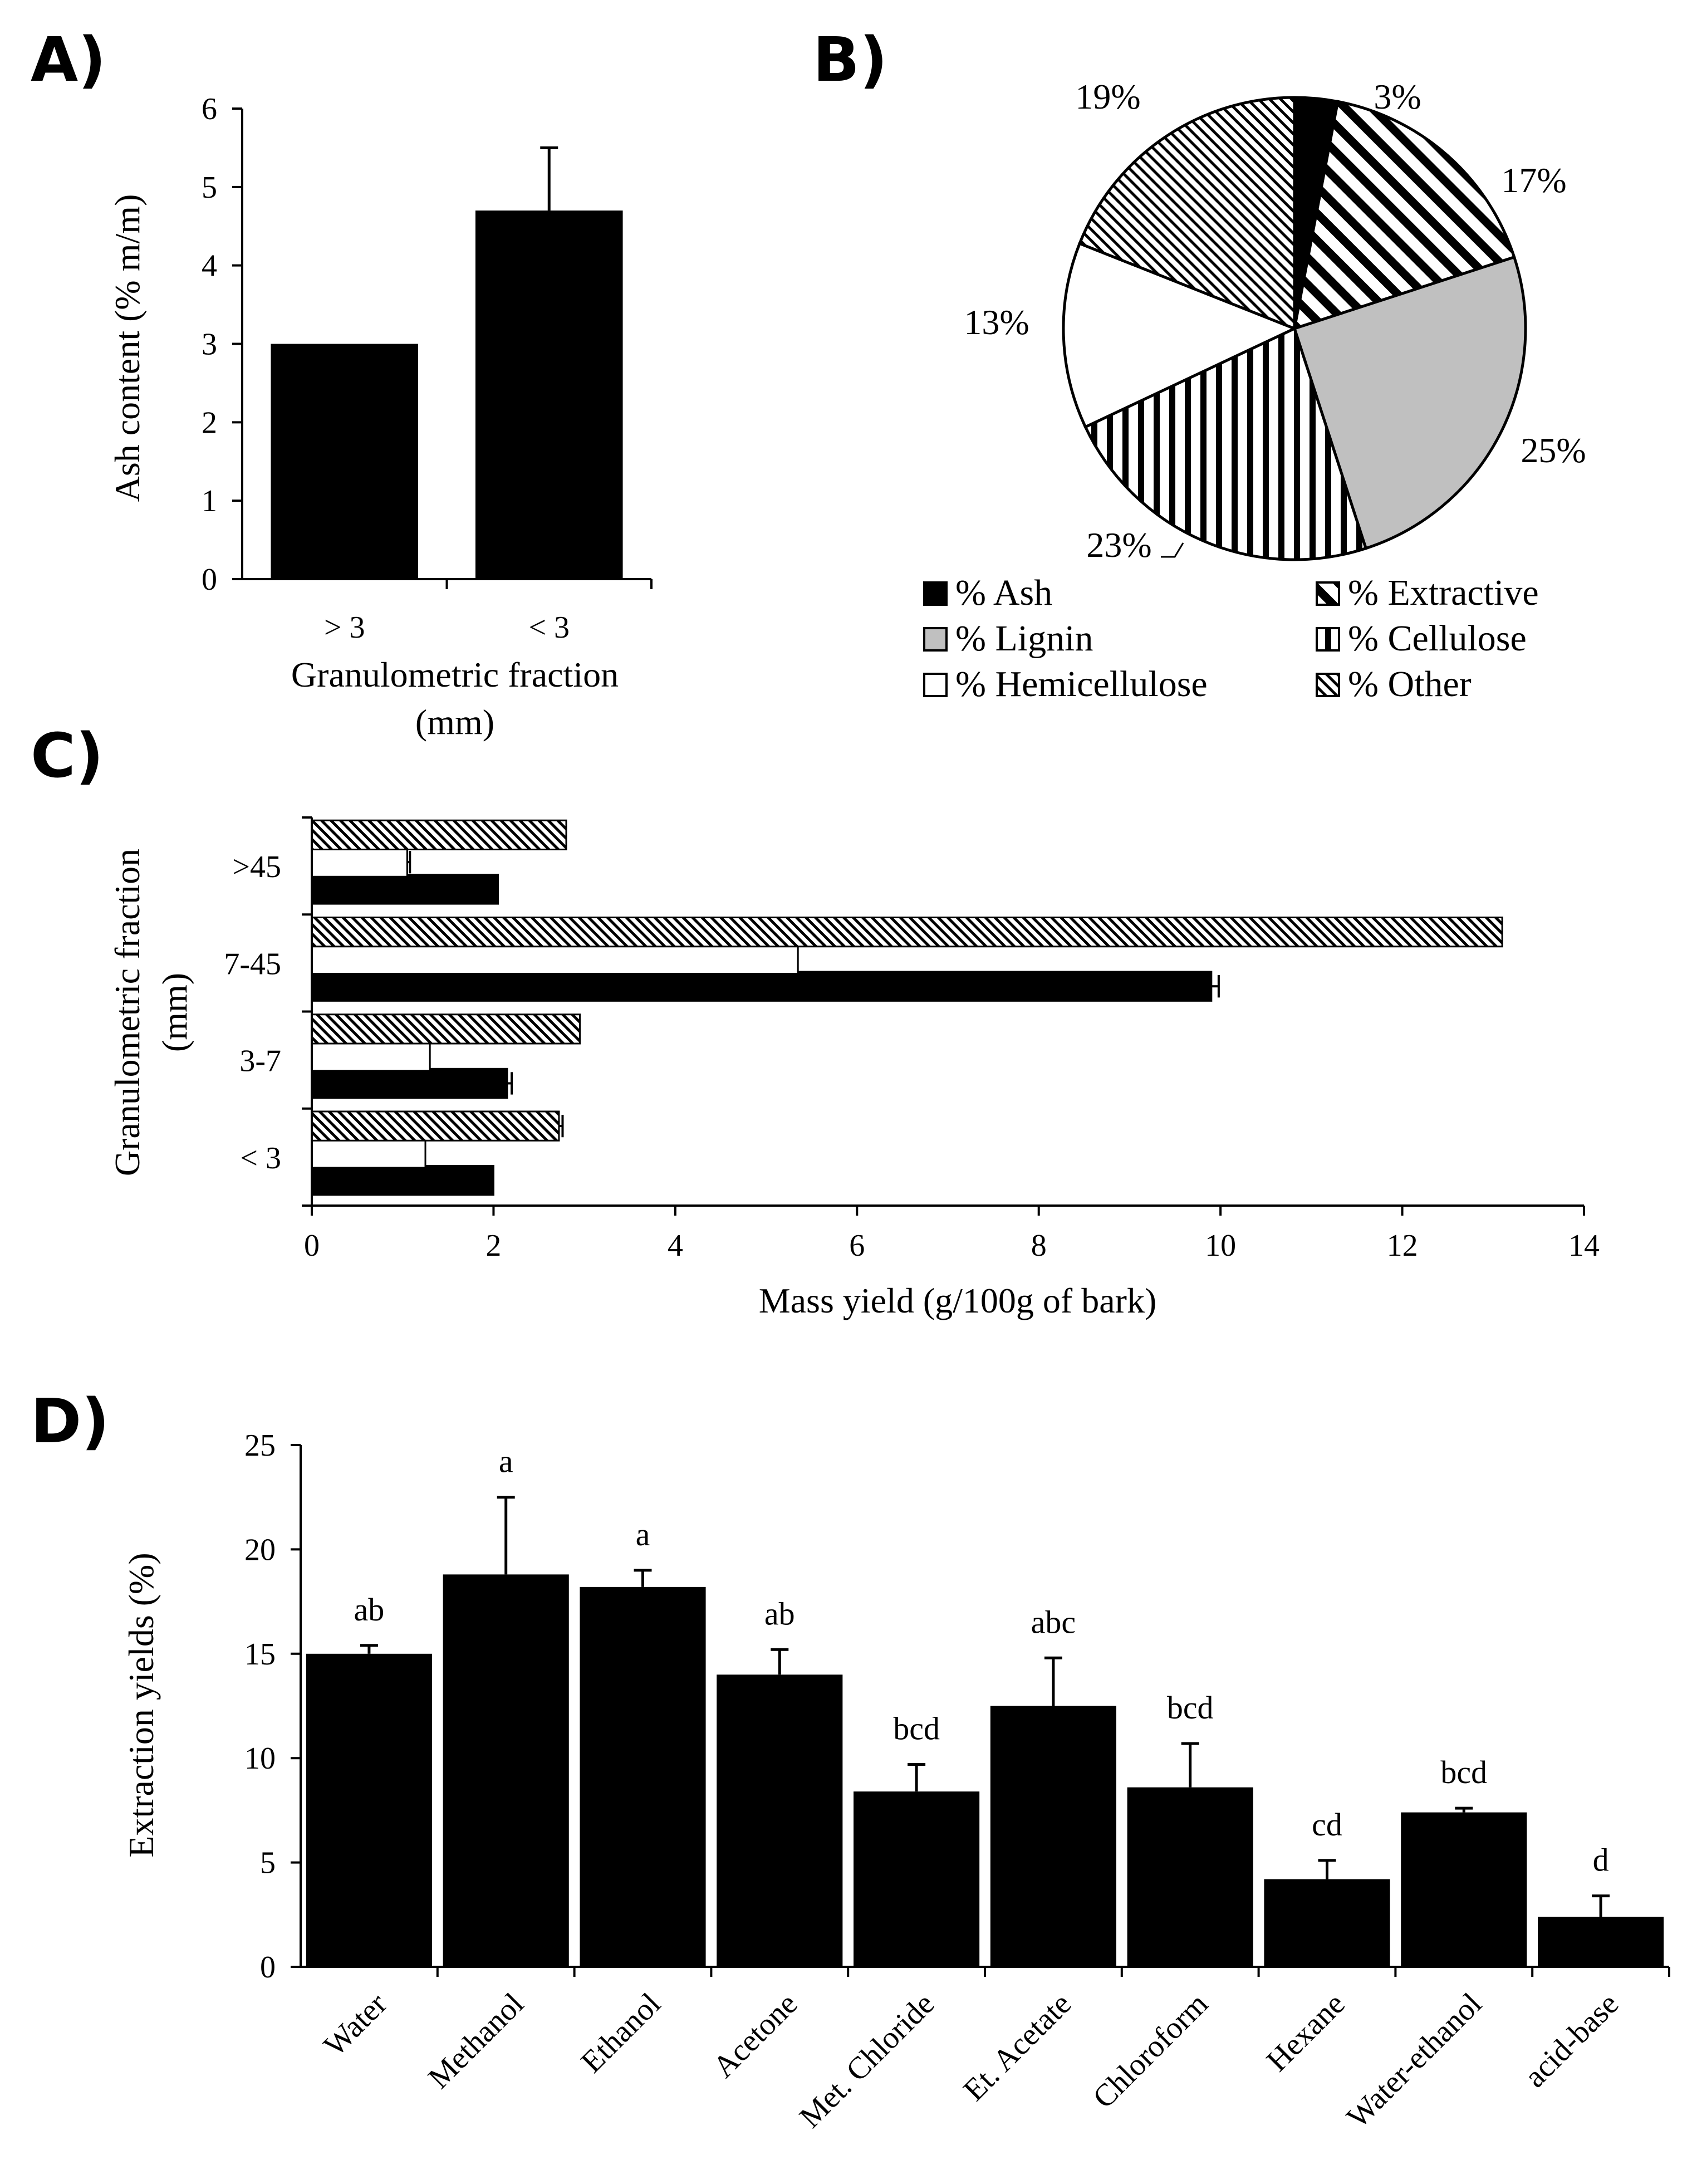  What do you see at coordinates (1464, 1890) in the screenshot?
I see `d-bar-water-ethanol` at bounding box center [1464, 1890].